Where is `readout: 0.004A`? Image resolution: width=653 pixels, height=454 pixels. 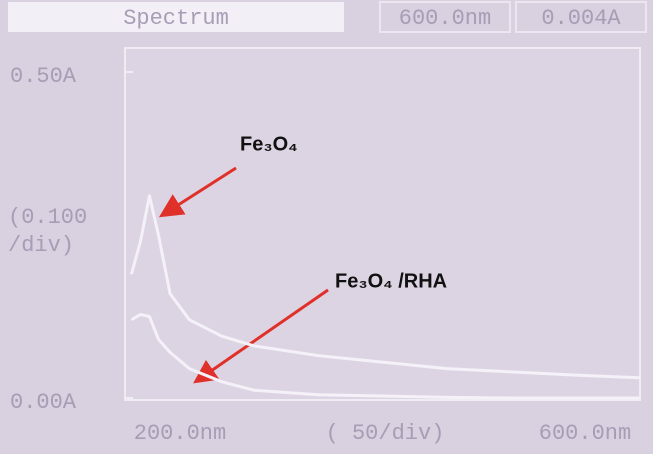 readout: 0.004A is located at coordinates (581, 18).